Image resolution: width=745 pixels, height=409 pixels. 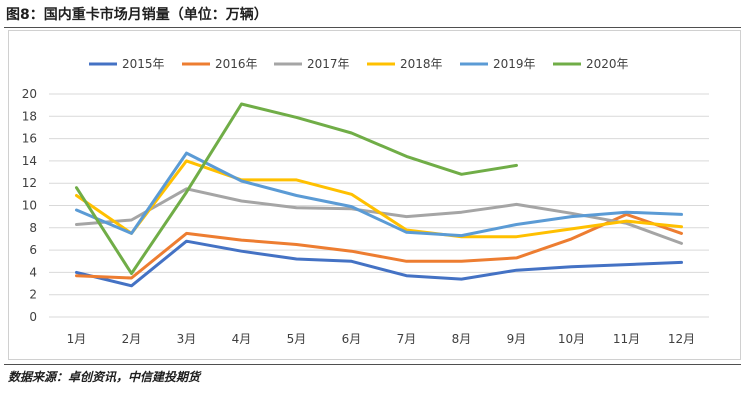 What do you see at coordinates (29, 161) in the screenshot?
I see `y-tick-label: 14` at bounding box center [29, 161].